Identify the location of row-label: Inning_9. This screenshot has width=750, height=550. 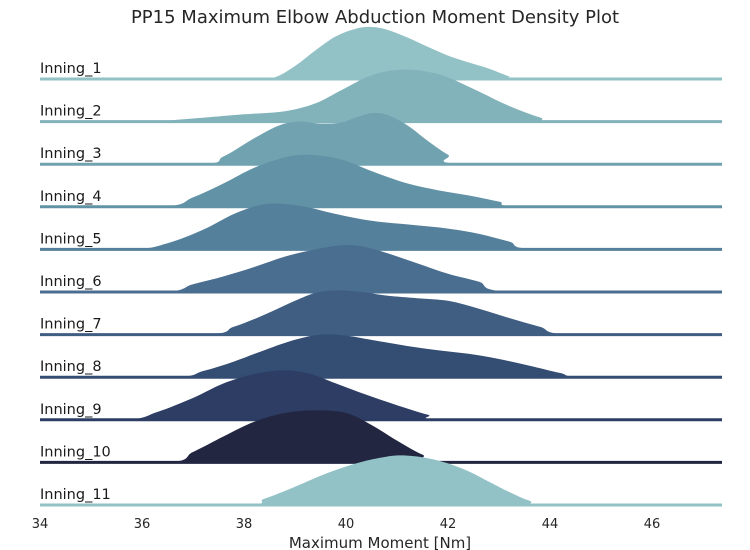
(71, 410).